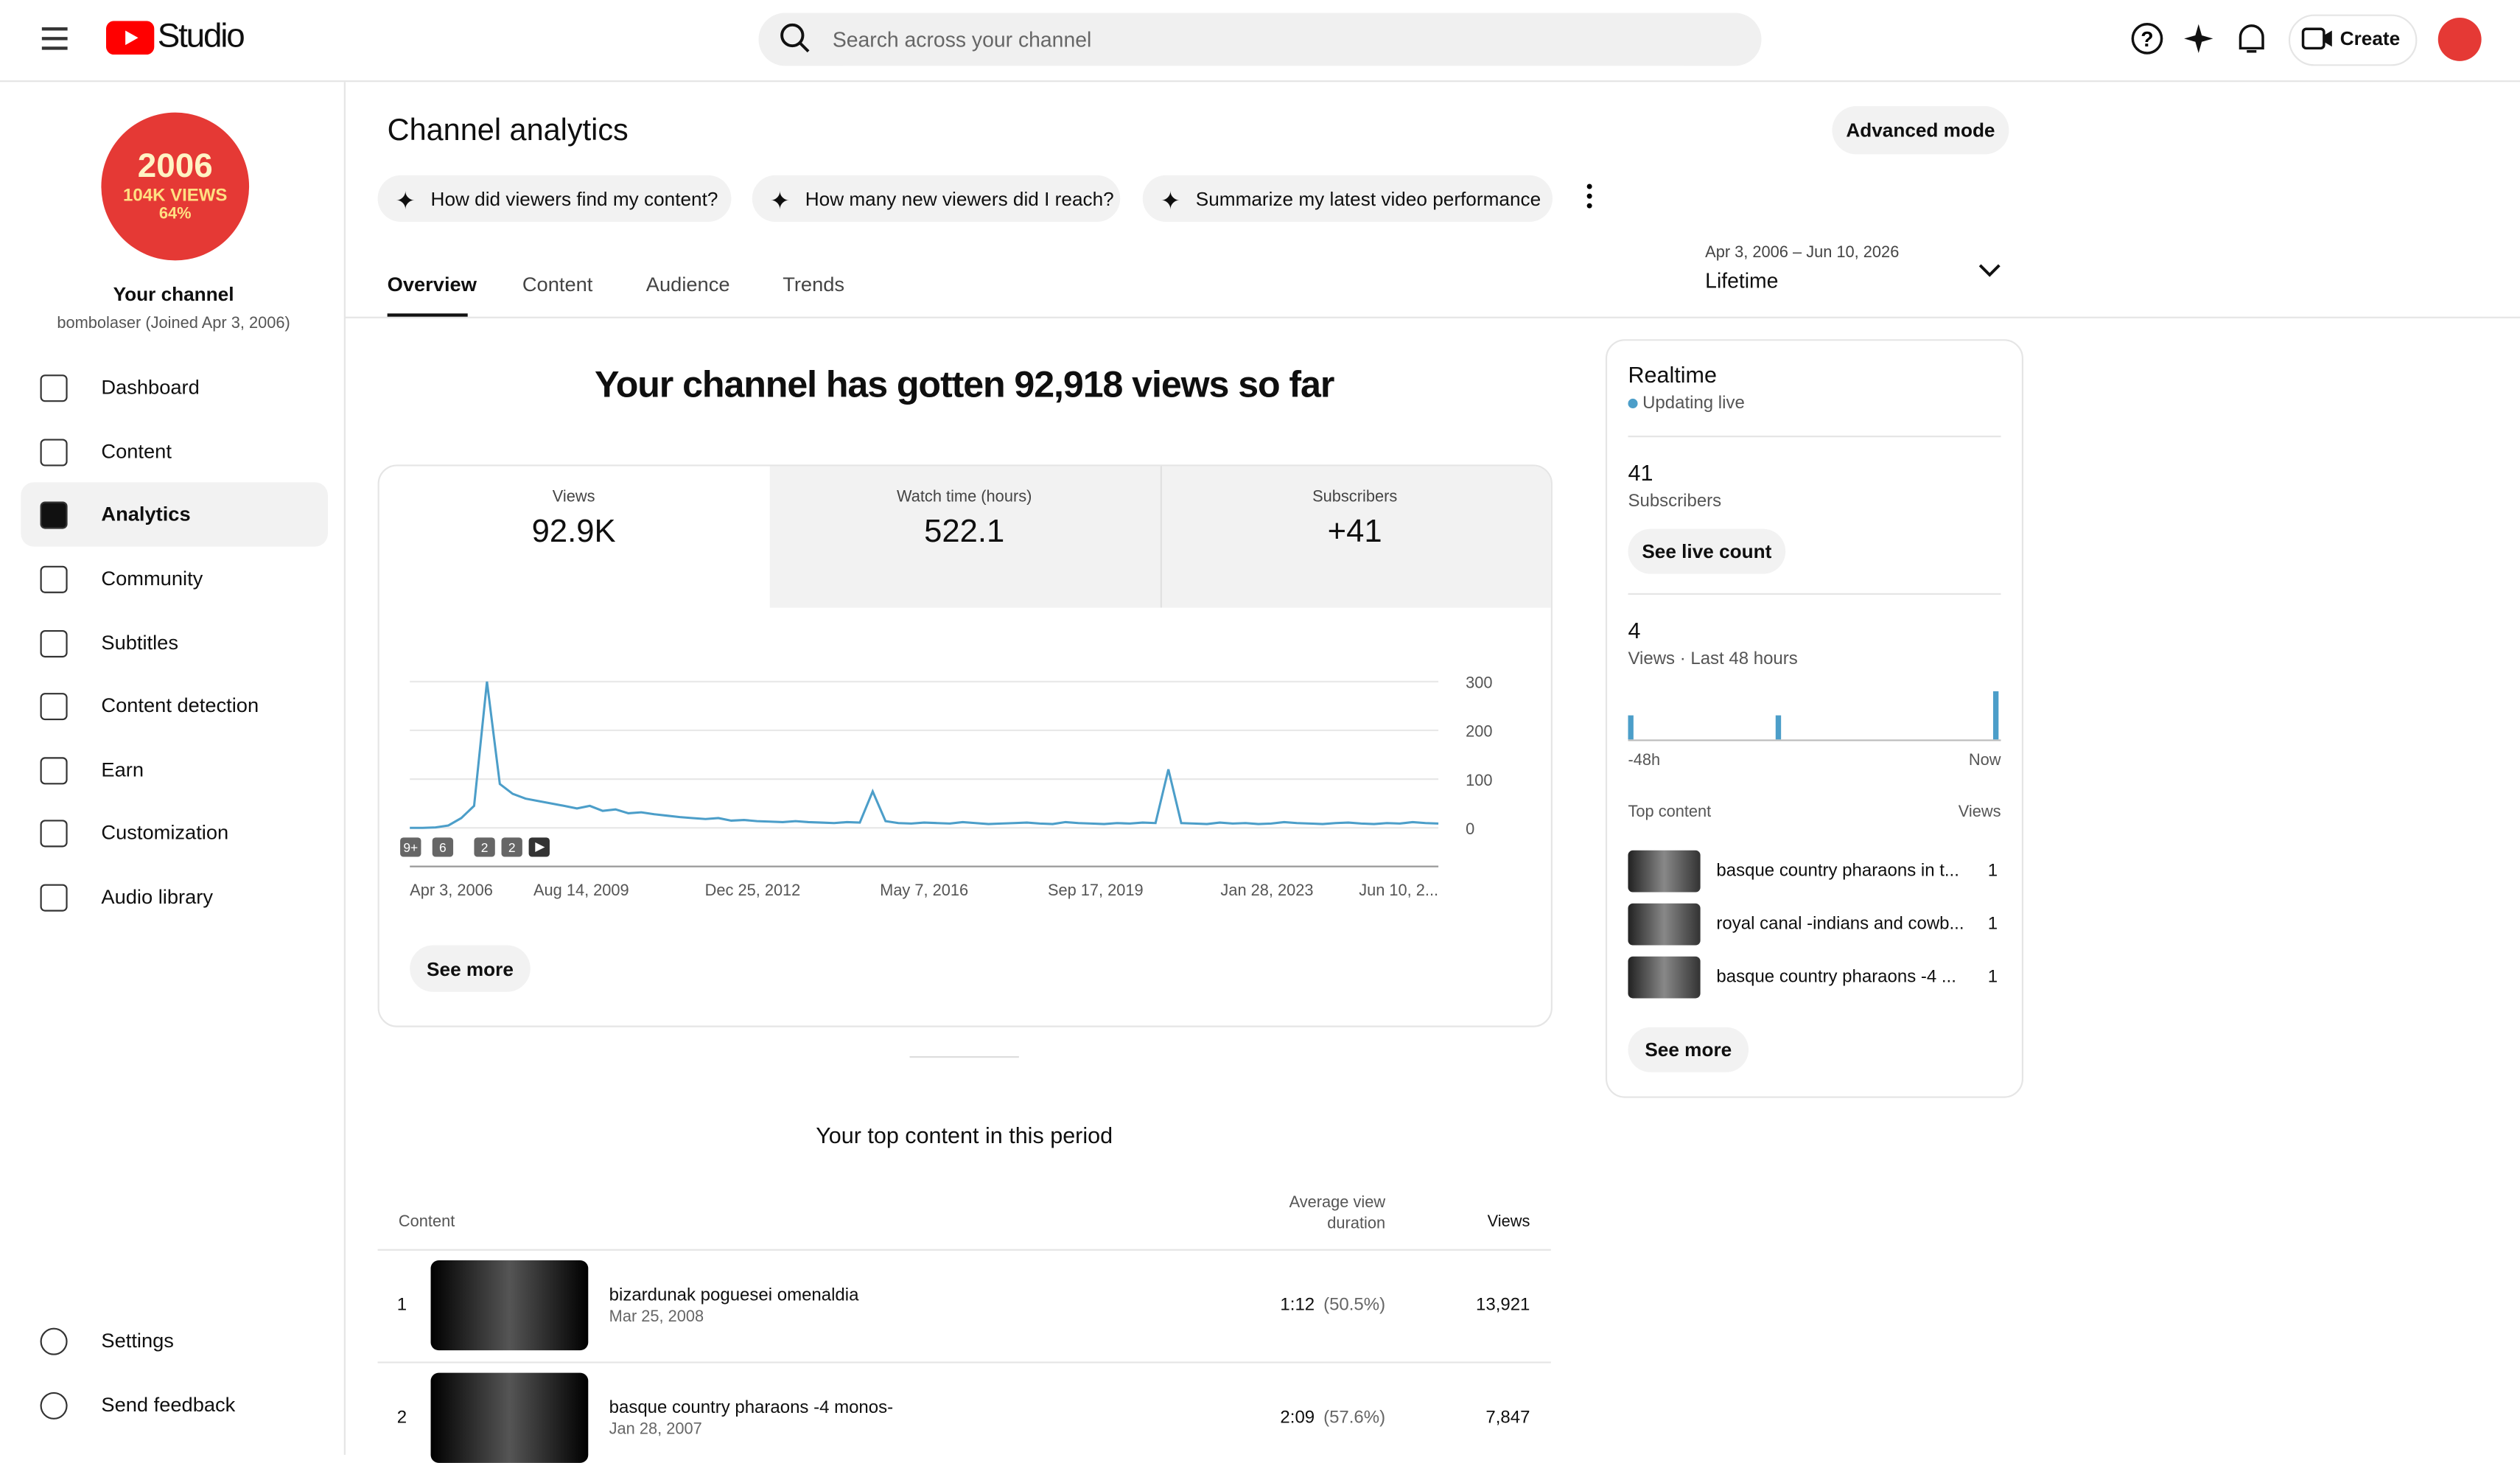 The width and height of the screenshot is (2520, 1463). I want to click on nav-item: Content detection, so click(180, 705).